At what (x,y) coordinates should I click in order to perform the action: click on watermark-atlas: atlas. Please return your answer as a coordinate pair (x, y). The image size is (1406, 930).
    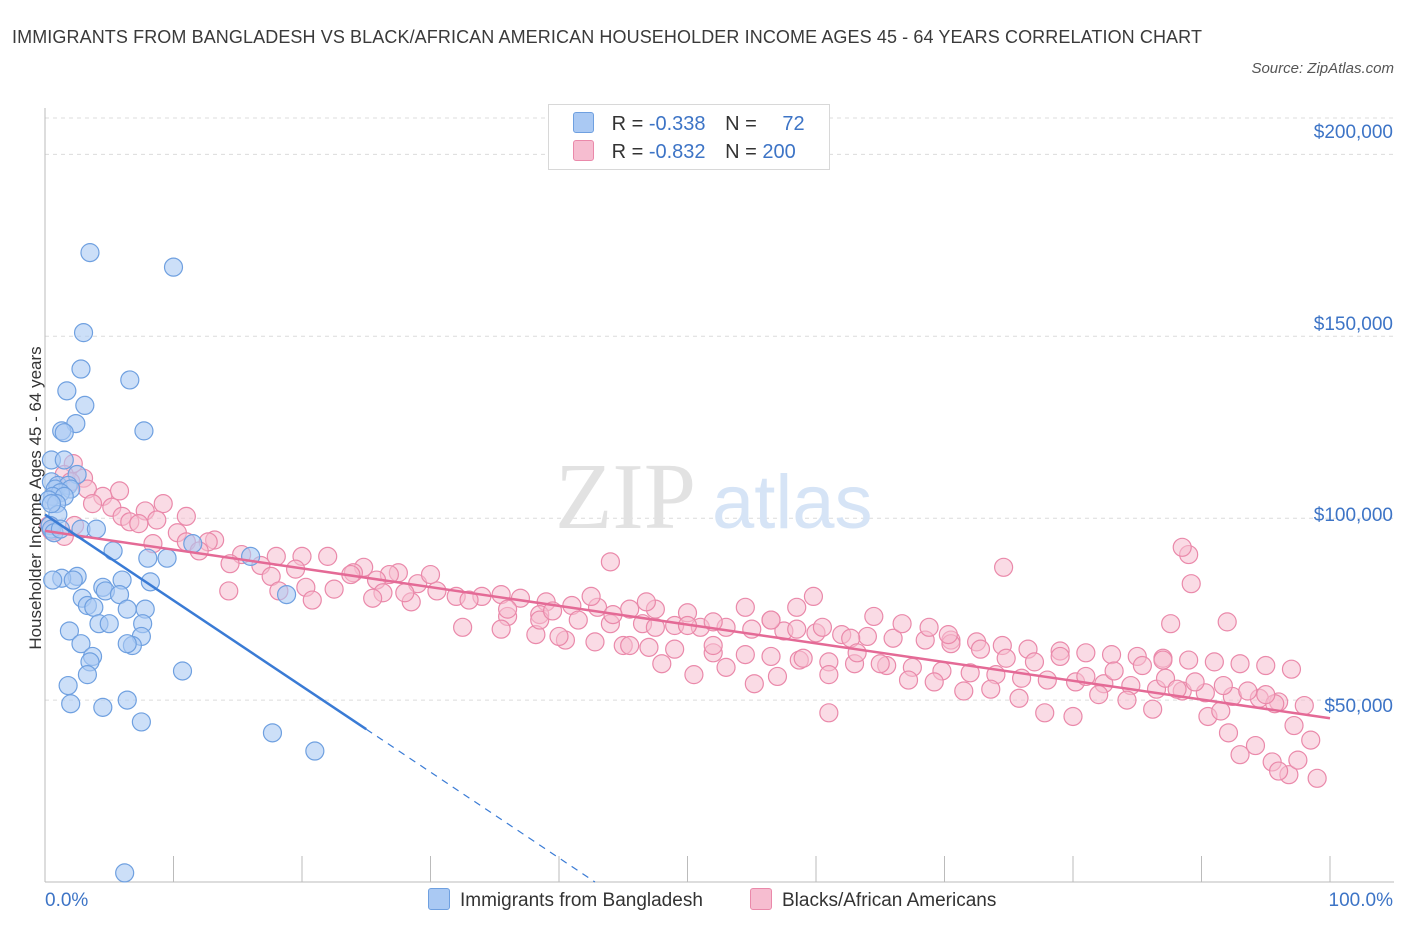
    Looking at the image, I should click on (792, 502).